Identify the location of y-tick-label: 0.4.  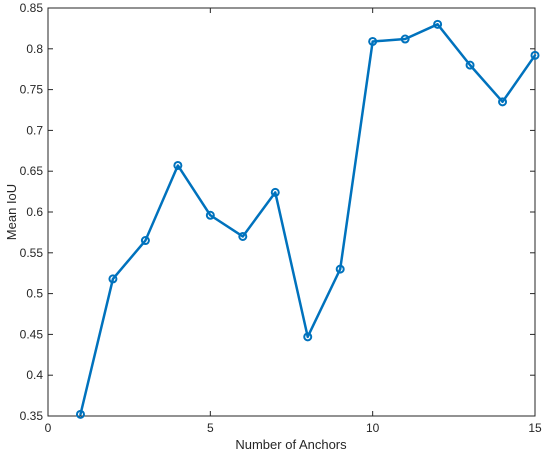
(34, 375).